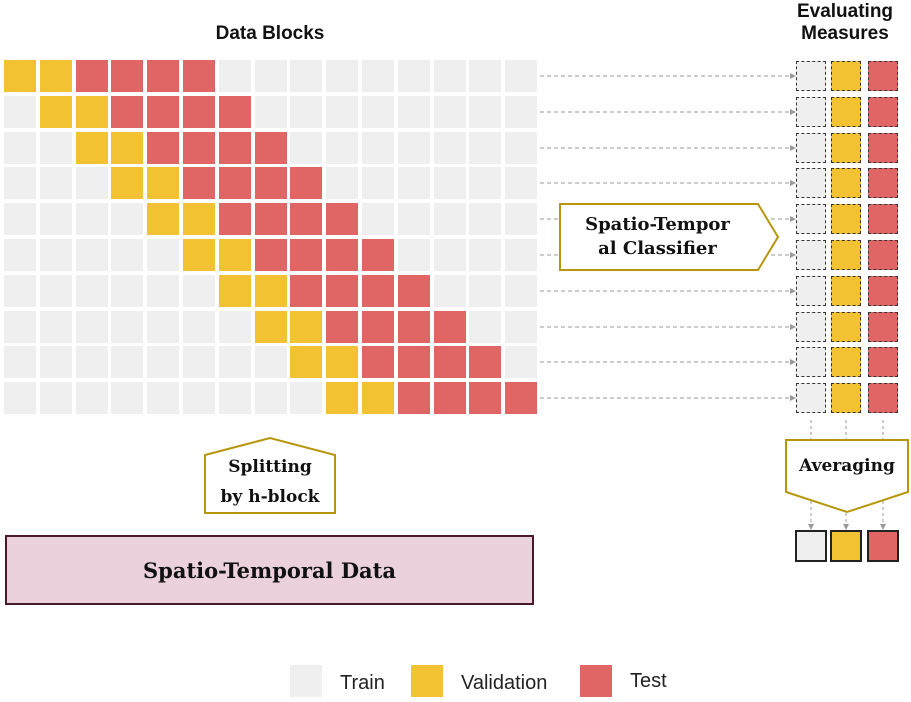 The image size is (911, 702). Describe the element at coordinates (270, 467) in the screenshot. I see `splitting-label-line1: Splitting` at that location.